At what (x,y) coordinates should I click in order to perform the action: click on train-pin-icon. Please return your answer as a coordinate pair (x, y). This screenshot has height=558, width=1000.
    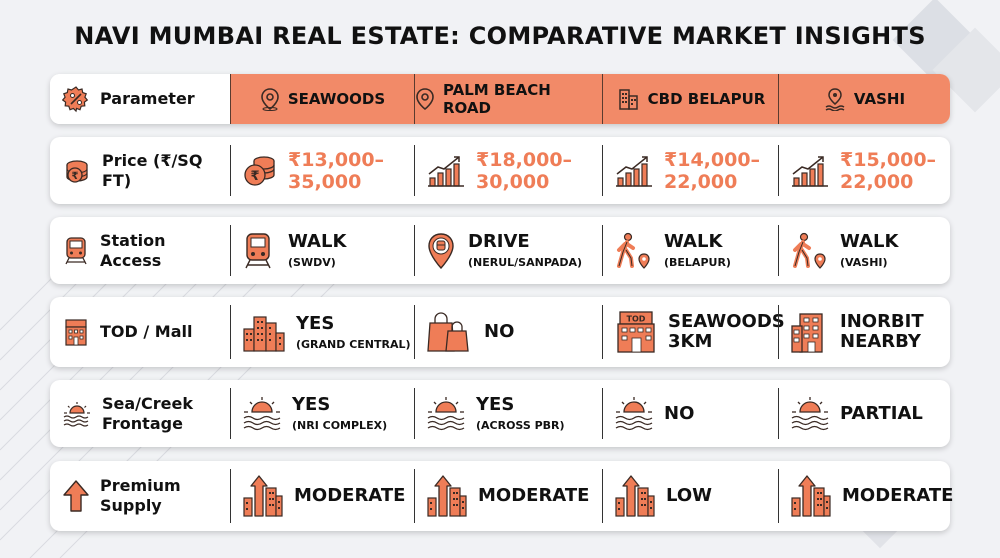
    Looking at the image, I should click on (441, 251).